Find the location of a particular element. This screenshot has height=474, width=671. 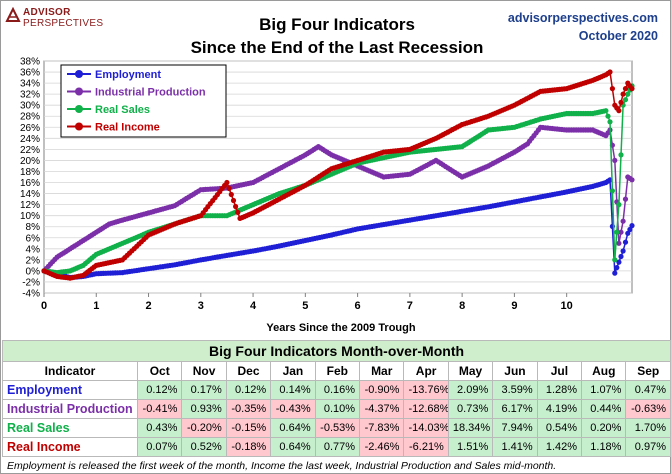

x-tick-label: 0 is located at coordinates (44, 306).